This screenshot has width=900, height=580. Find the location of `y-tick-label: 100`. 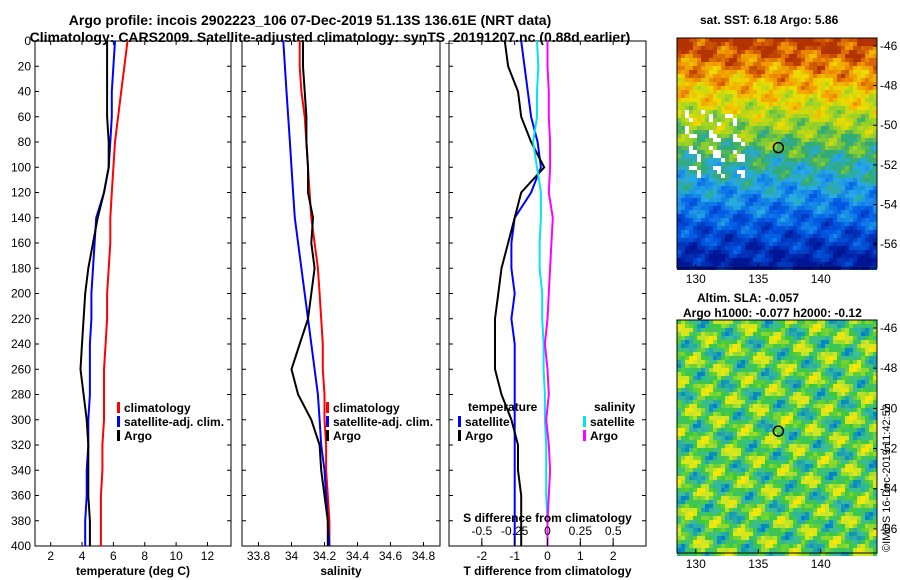

y-tick-label: 100 is located at coordinates (21, 167).